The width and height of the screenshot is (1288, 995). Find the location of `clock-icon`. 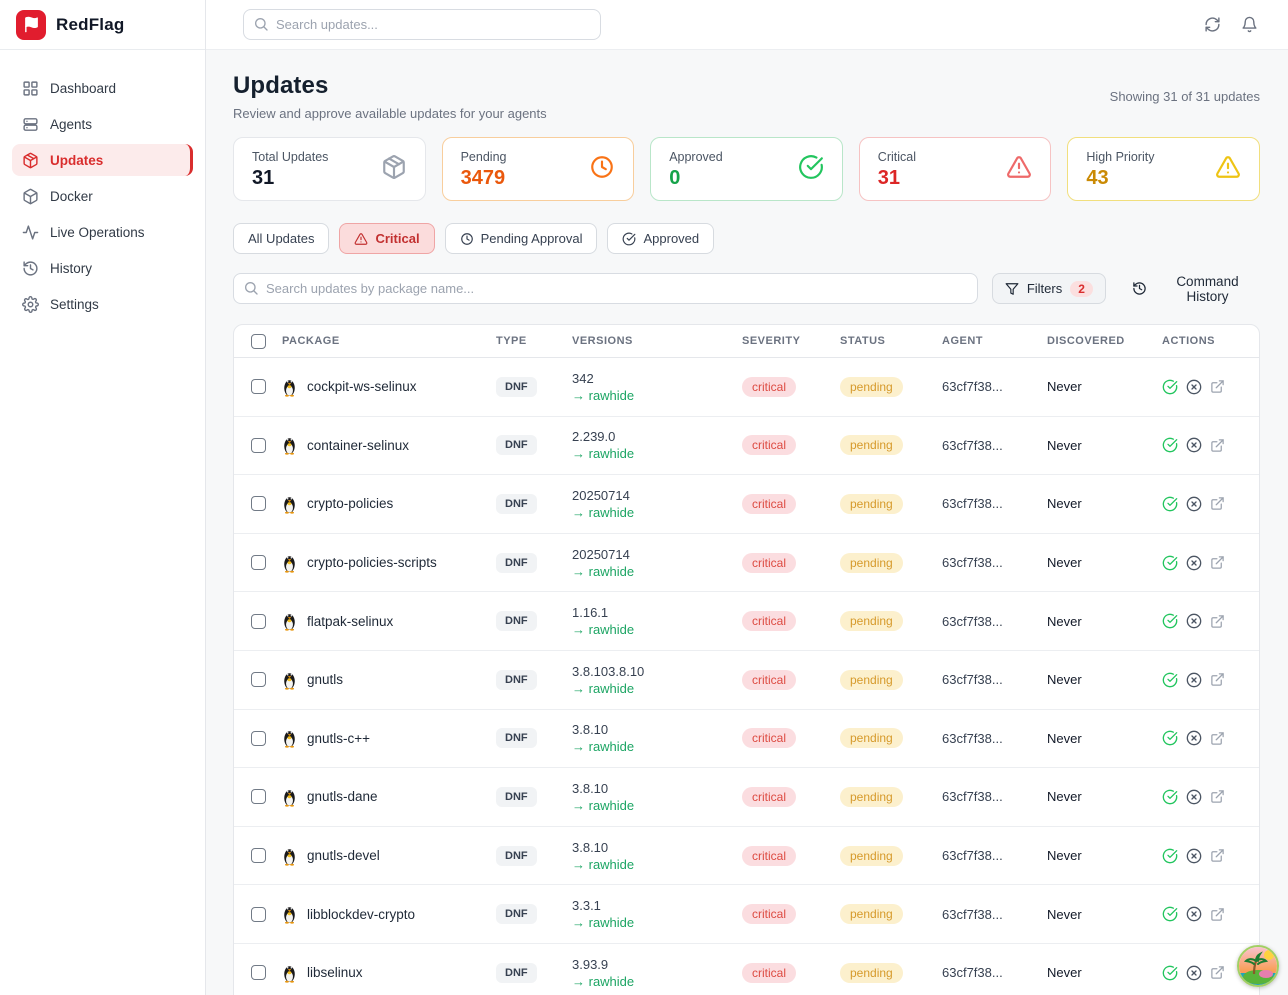

clock-icon is located at coordinates (602, 169).